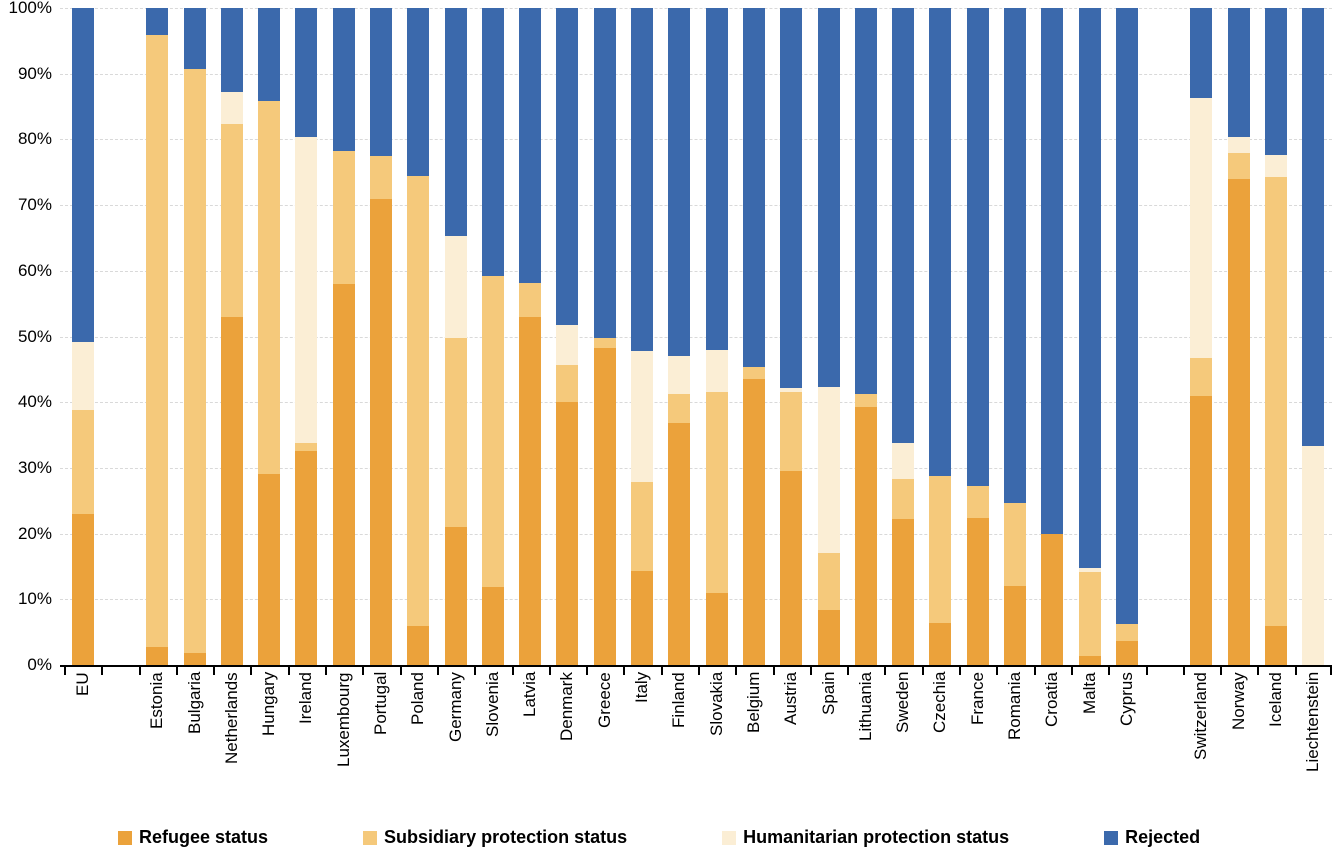 This screenshot has height=860, width=1332. I want to click on bar-germany, so click(455, 336).